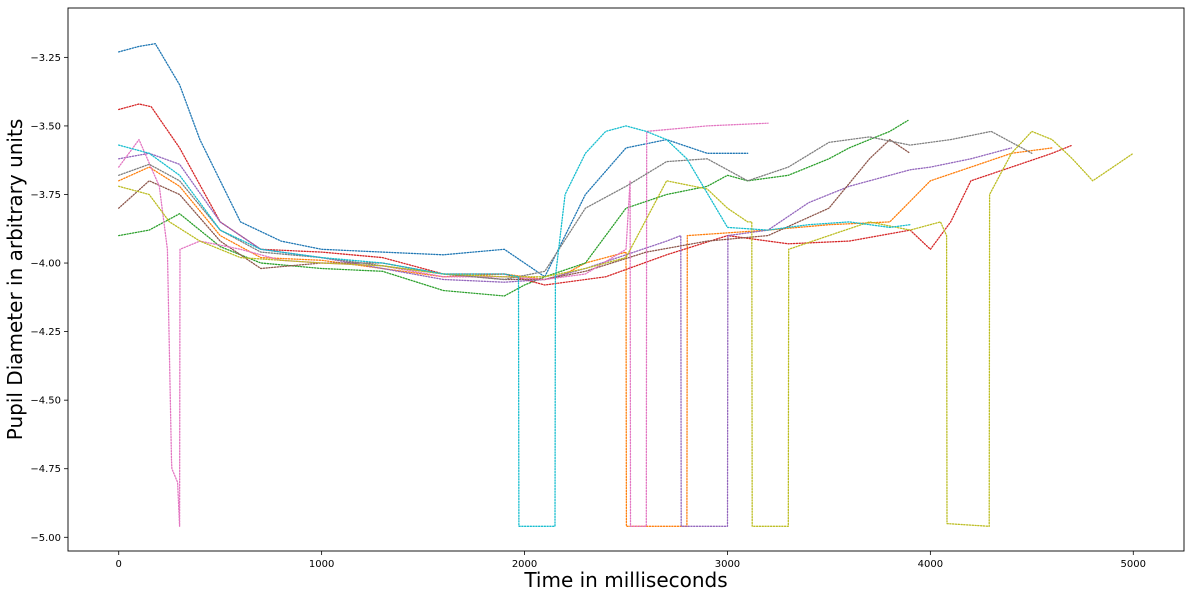 This screenshot has height=598, width=1191. I want to click on y-tick-label: −4.00, so click(45, 264).